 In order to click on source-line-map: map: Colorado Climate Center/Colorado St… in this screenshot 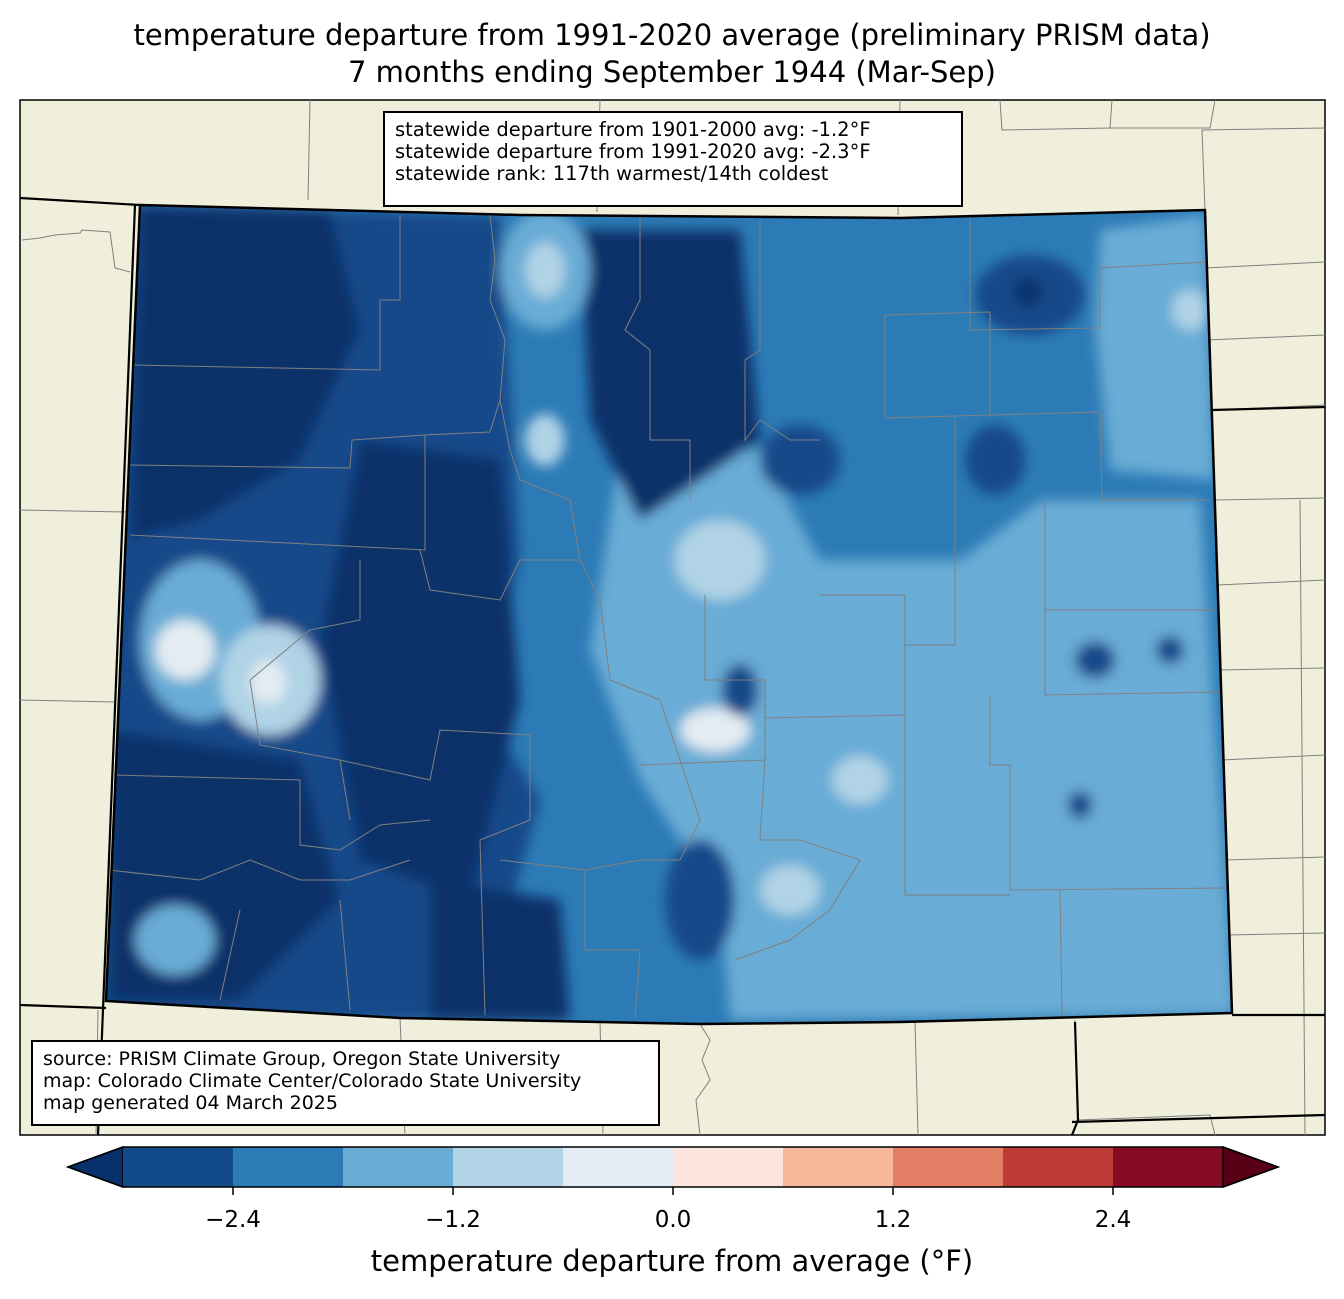, I will do `click(312, 1081)`.